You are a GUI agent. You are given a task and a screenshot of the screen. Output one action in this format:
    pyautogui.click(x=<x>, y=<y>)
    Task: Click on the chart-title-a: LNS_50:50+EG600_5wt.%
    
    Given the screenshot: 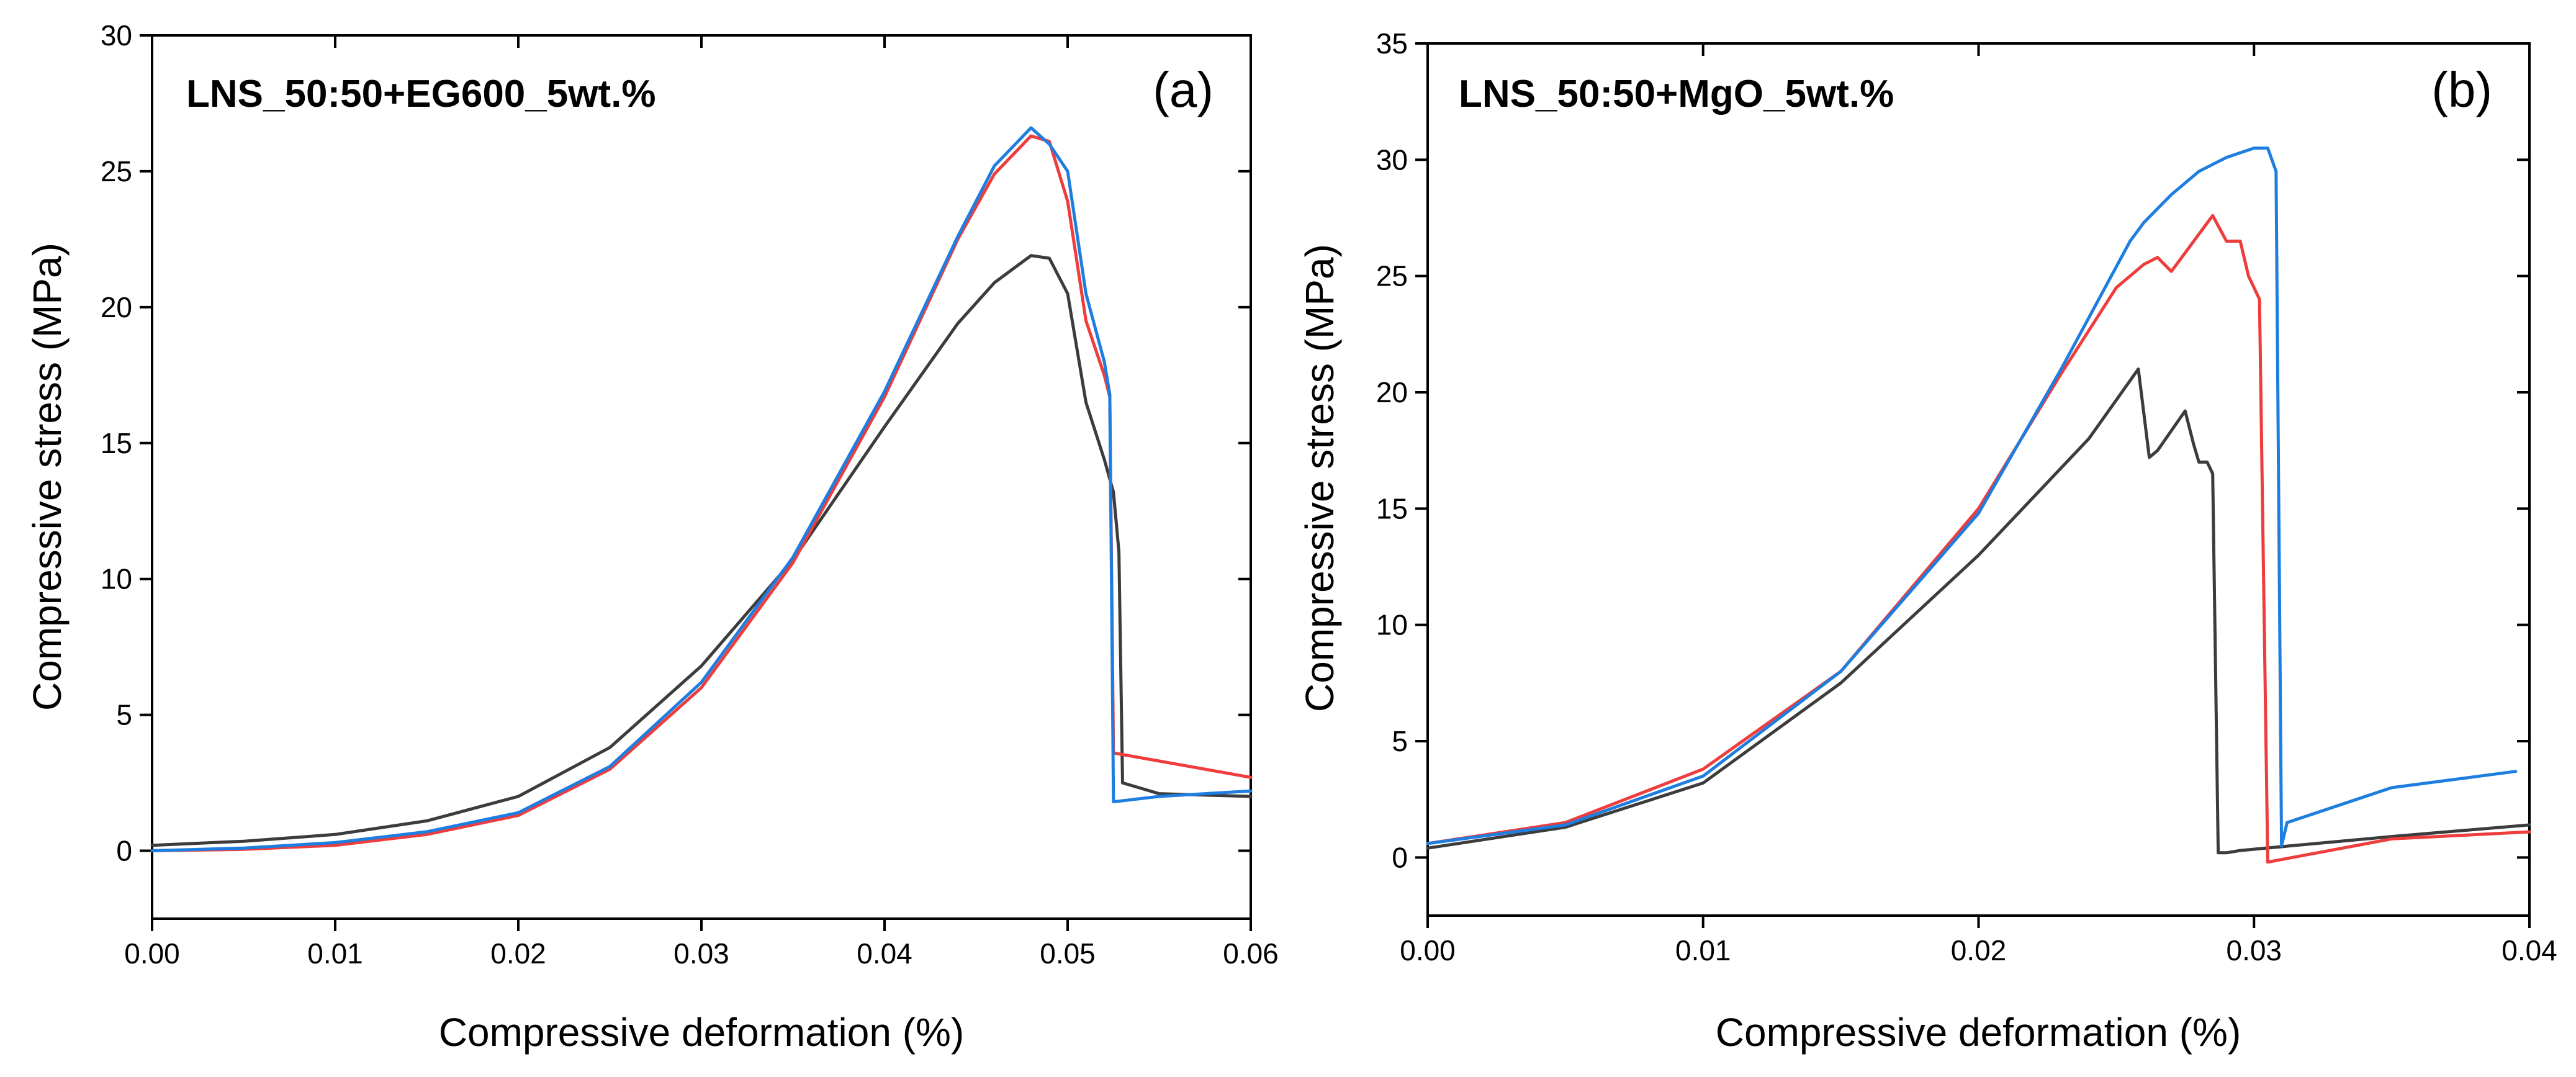 What is the action you would take?
    pyautogui.click(x=420, y=94)
    